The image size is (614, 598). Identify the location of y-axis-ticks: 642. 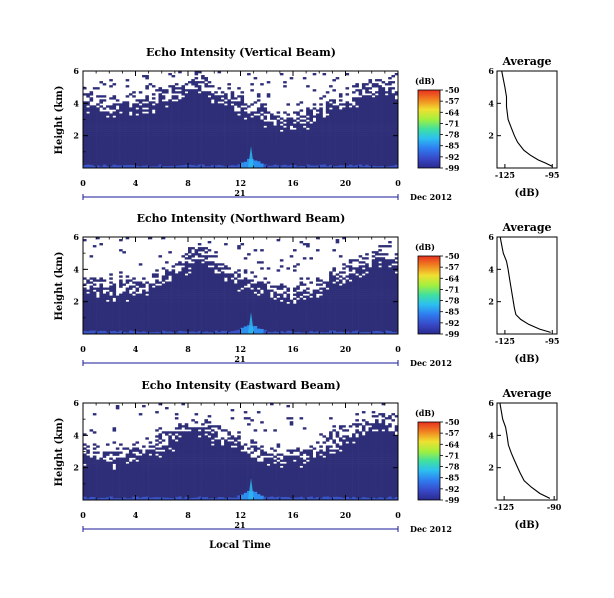
(235, 117).